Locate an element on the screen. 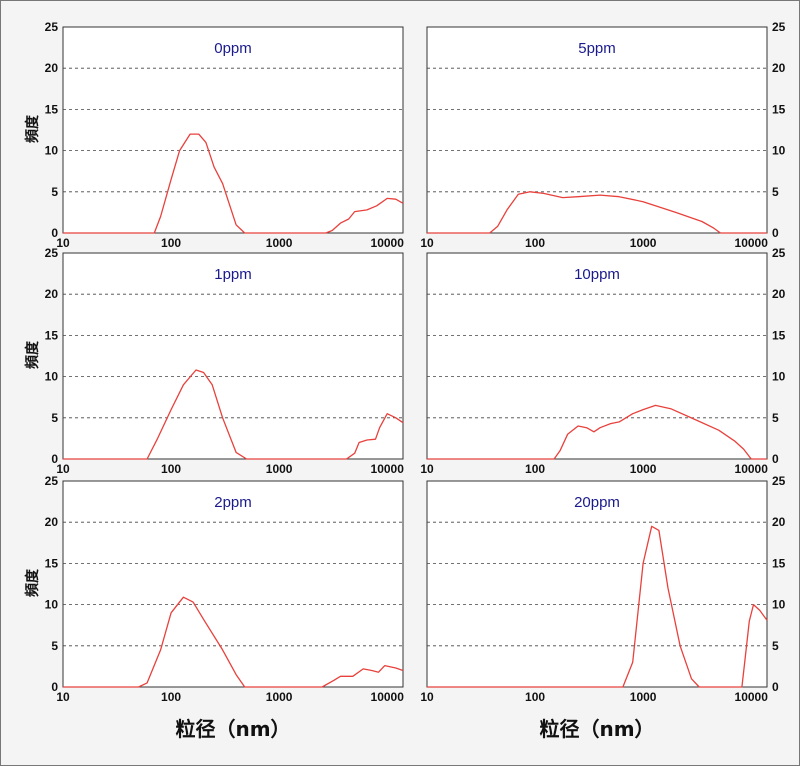  panel-title: 10ppm is located at coordinates (597, 274).